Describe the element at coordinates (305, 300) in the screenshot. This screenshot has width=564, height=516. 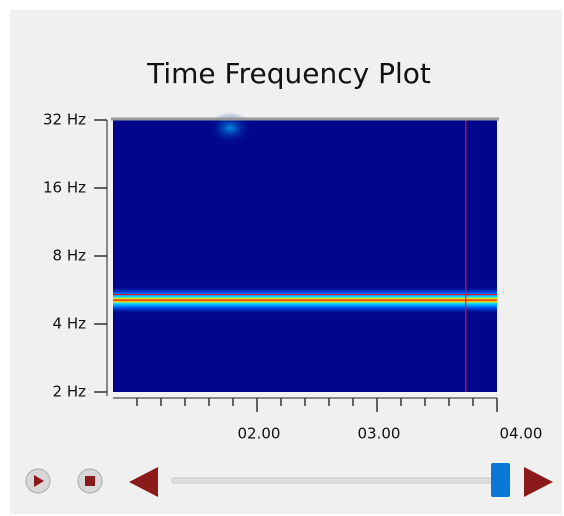
I see `frequency-band` at that location.